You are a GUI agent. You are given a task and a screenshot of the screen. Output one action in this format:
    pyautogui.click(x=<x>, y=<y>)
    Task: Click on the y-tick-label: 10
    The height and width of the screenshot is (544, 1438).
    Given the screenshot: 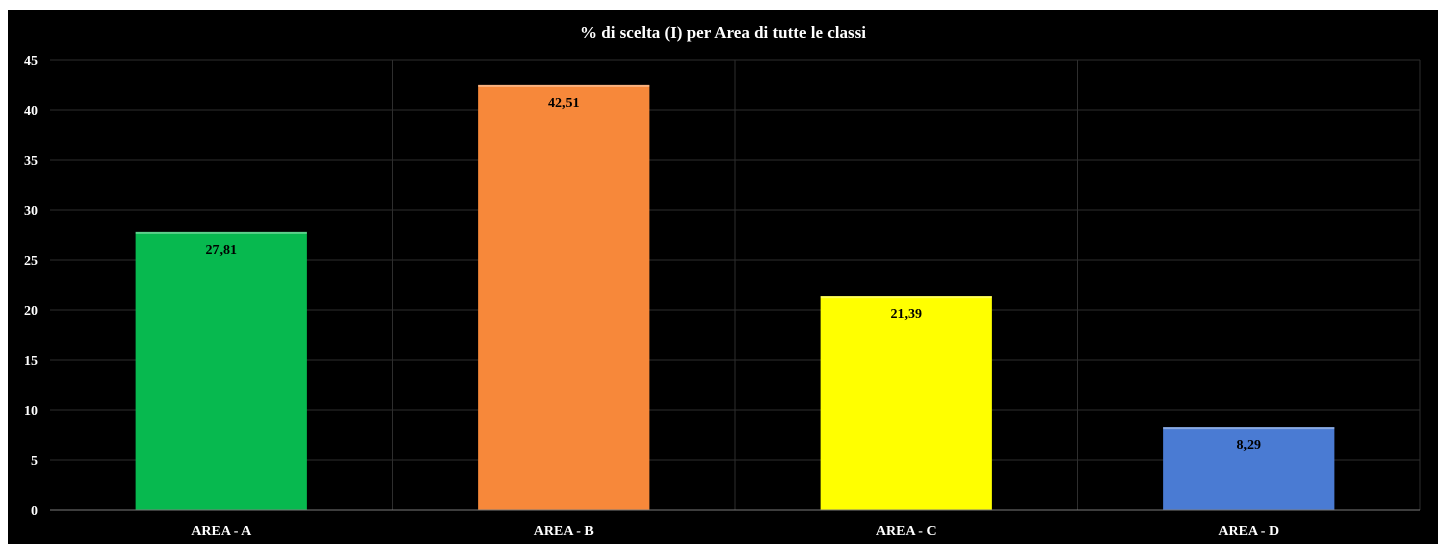 What is the action you would take?
    pyautogui.click(x=31, y=411)
    